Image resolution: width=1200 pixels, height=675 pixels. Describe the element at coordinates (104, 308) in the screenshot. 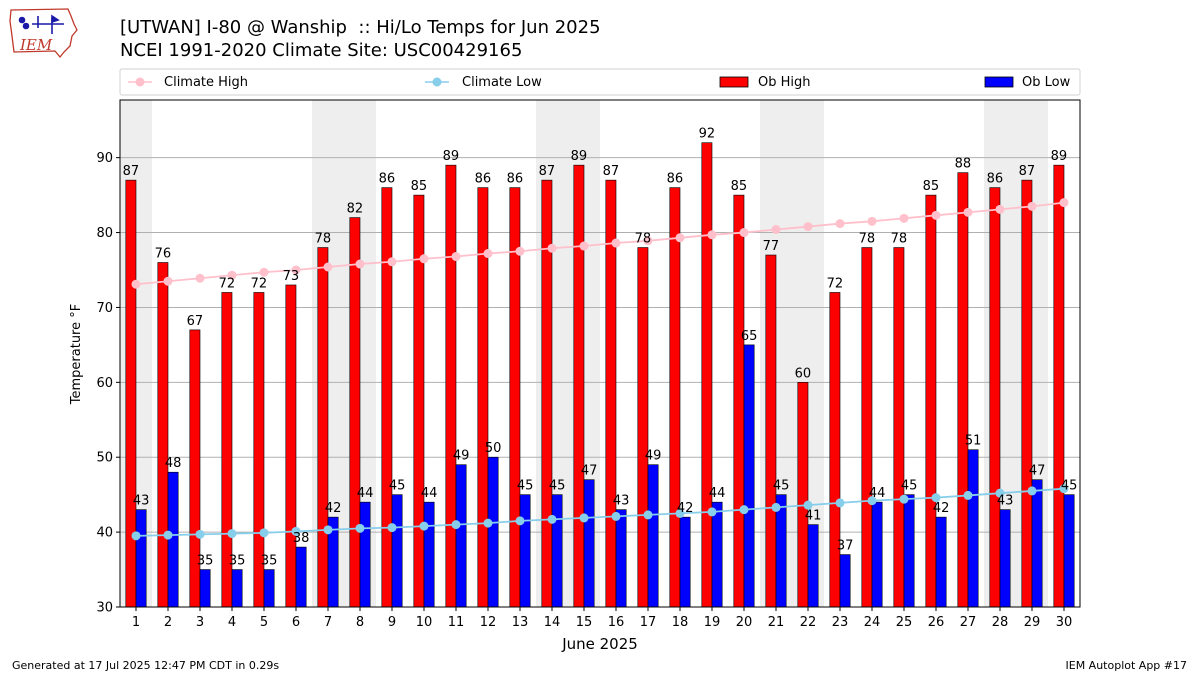

I see `y-tick-label: 70` at that location.